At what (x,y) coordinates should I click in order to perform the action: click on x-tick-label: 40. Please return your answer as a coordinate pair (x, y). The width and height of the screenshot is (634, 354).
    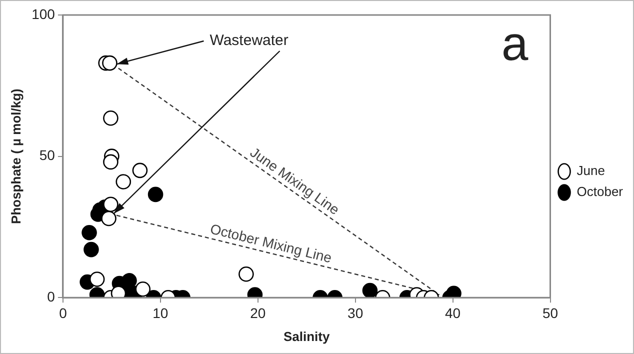
    Looking at the image, I should click on (453, 312).